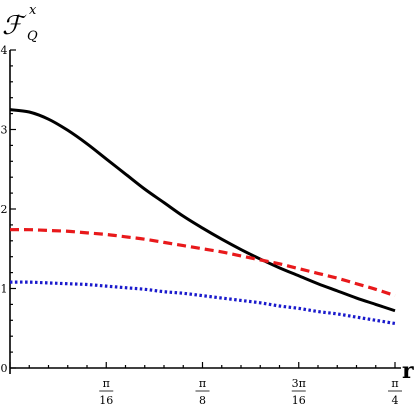 The height and width of the screenshot is (415, 415). Describe the element at coordinates (202, 392) in the screenshot. I see `x-tick-label: π8` at that location.